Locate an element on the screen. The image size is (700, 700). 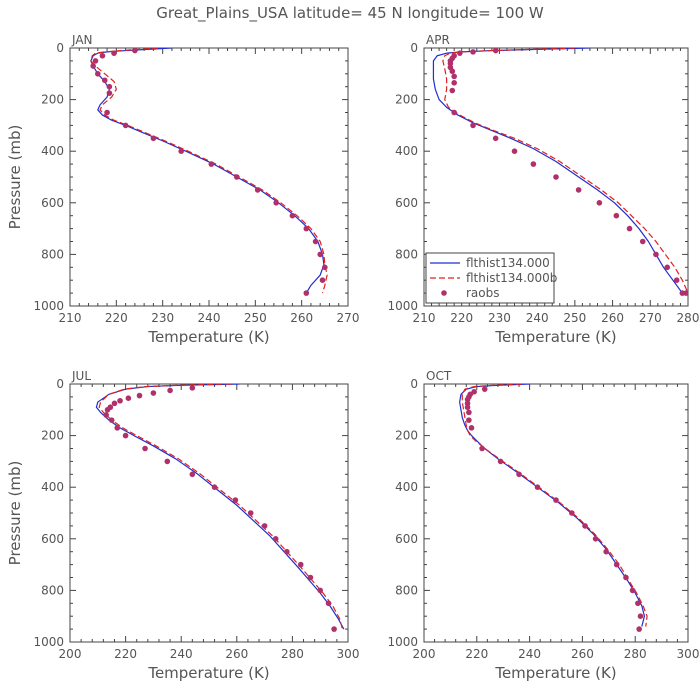
x-axis-title-apr: Temperature (K) is located at coordinates (555, 337).